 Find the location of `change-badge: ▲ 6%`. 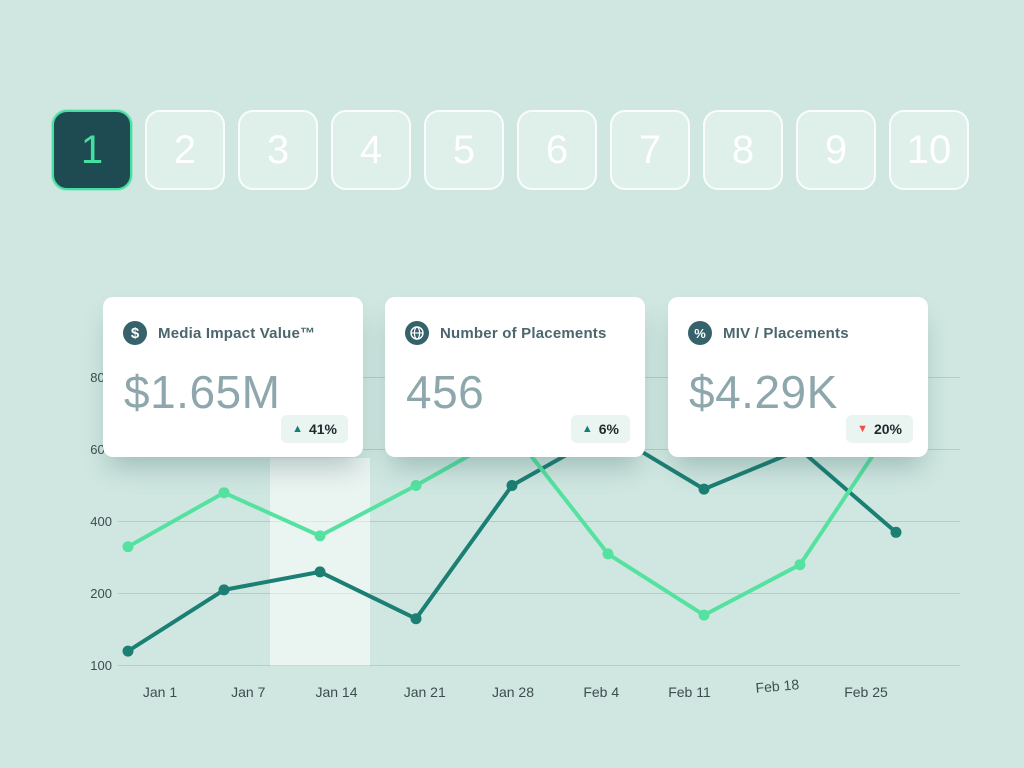

change-badge: ▲ 6% is located at coordinates (600, 429).